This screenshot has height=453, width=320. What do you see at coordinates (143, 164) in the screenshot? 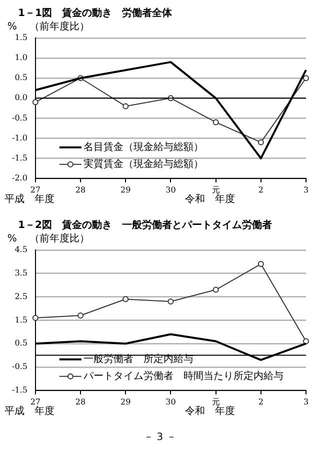
I see `legend-label: 実質賃金（現金給与総額）` at bounding box center [143, 164].